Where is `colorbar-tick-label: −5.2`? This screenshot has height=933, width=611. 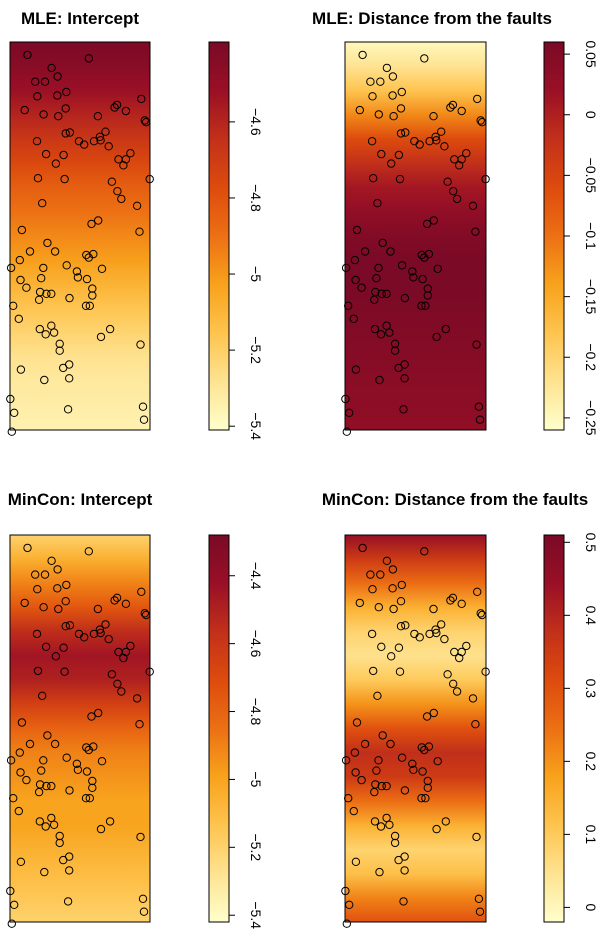 colorbar-tick-label: −5.2 is located at coordinates (256, 847).